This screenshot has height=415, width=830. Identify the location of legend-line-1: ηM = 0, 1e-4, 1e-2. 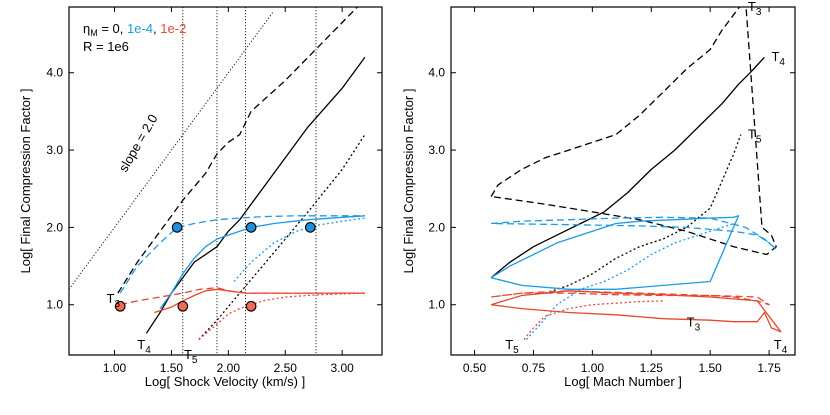
(134, 29).